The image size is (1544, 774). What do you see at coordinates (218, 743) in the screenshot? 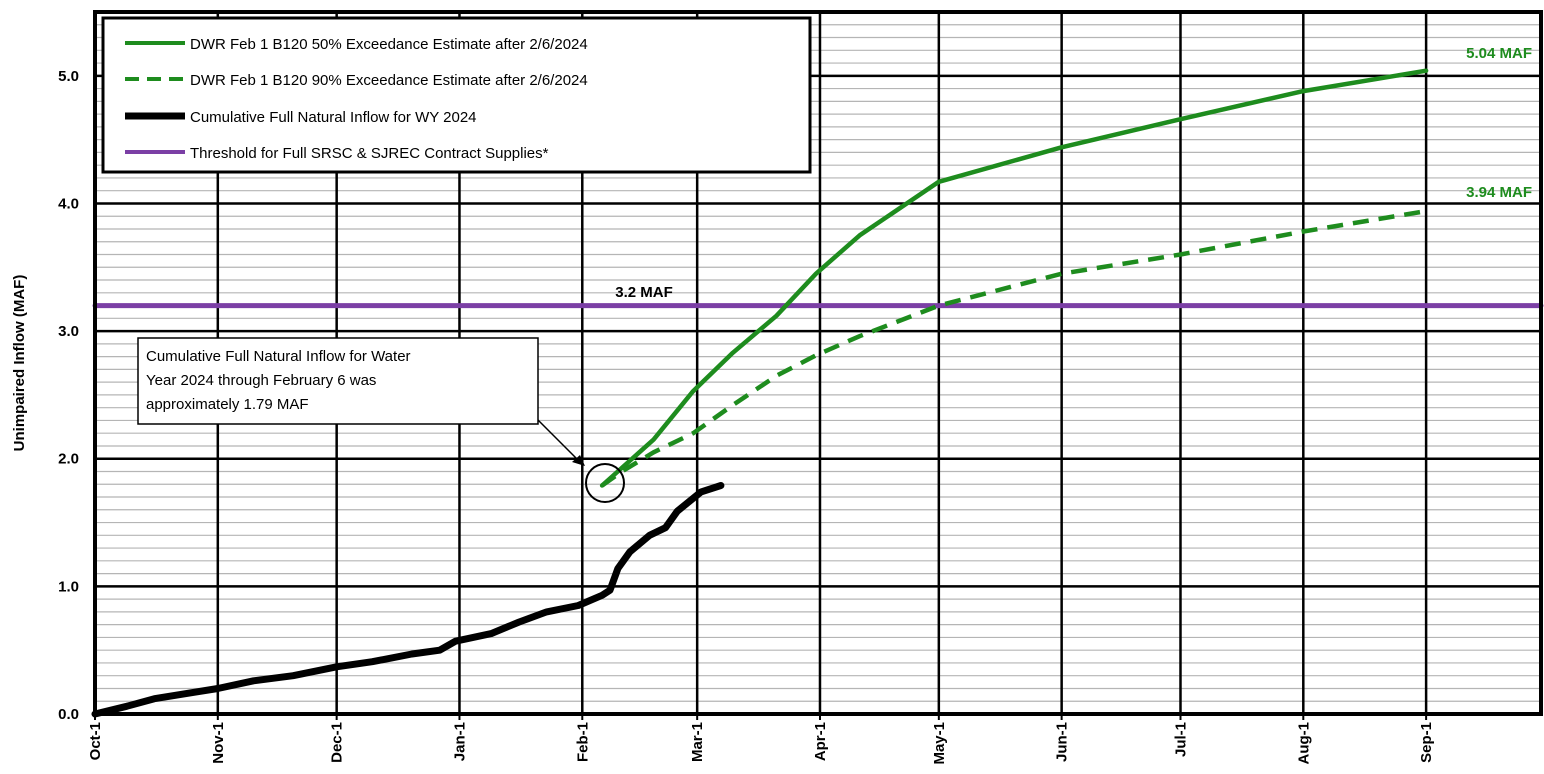
I see `x-tick-label: Nov-1` at bounding box center [218, 743].